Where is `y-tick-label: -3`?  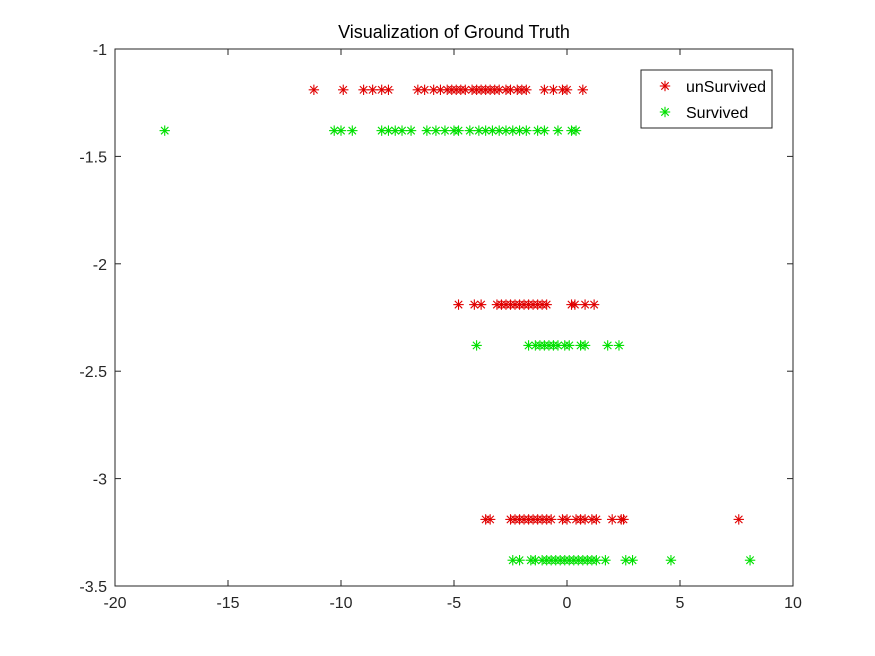
y-tick-label: -3 is located at coordinates (100, 480).